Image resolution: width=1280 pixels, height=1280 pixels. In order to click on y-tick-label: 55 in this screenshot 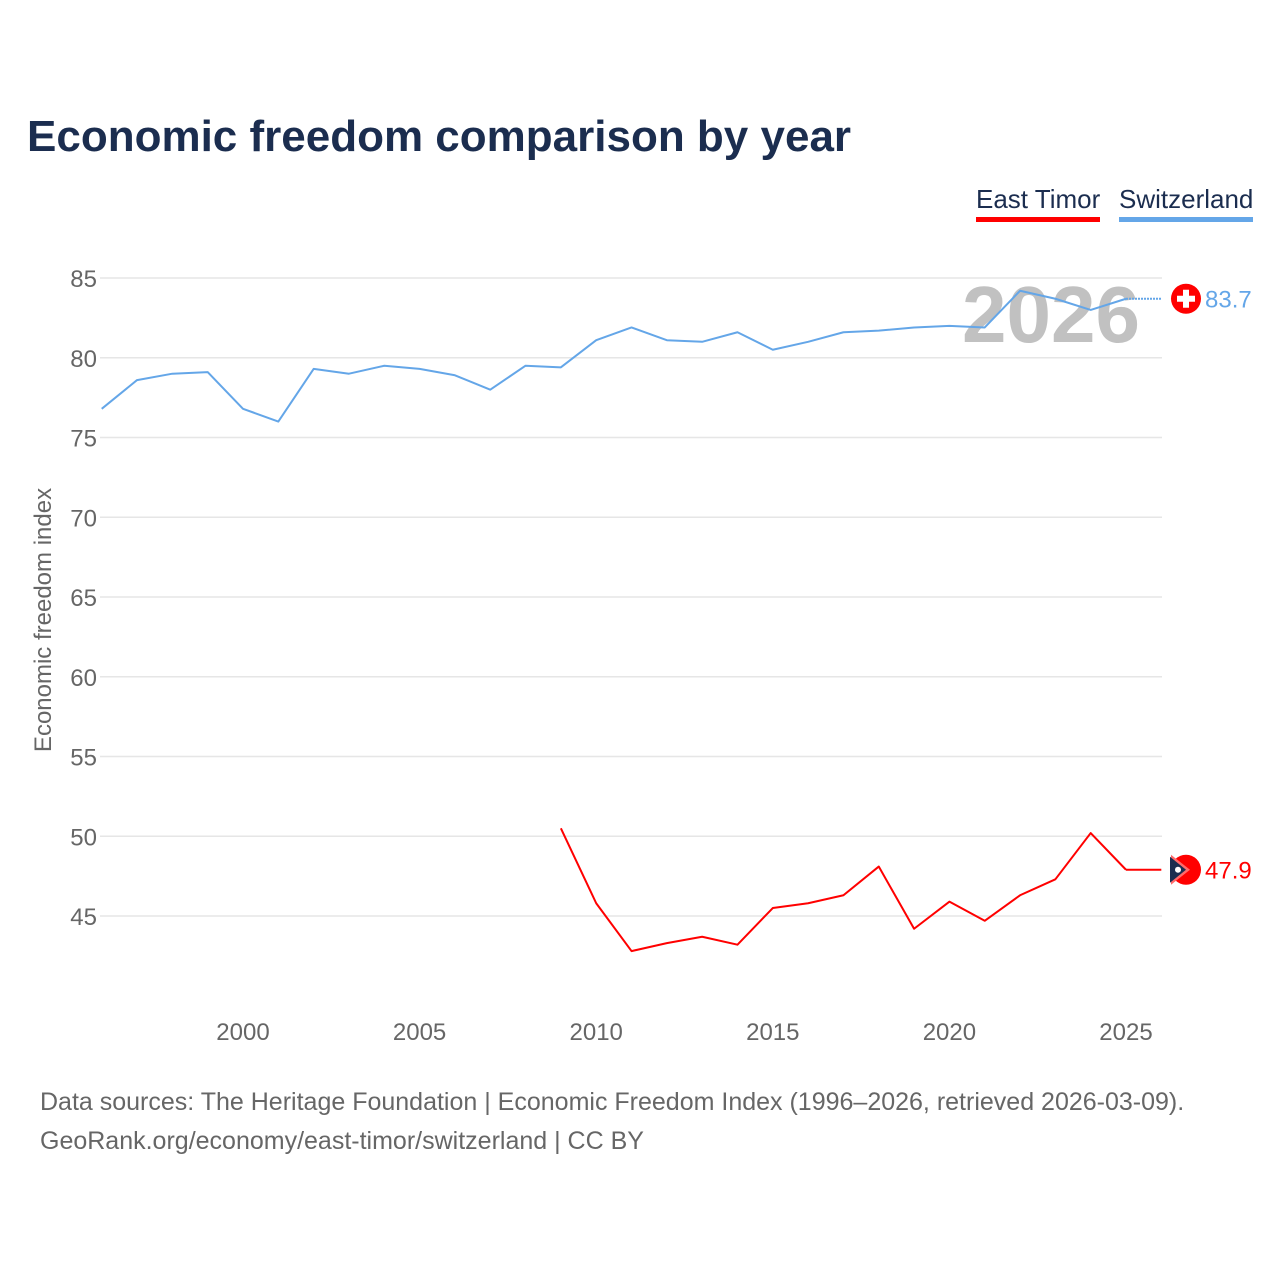, I will do `click(83, 758)`.